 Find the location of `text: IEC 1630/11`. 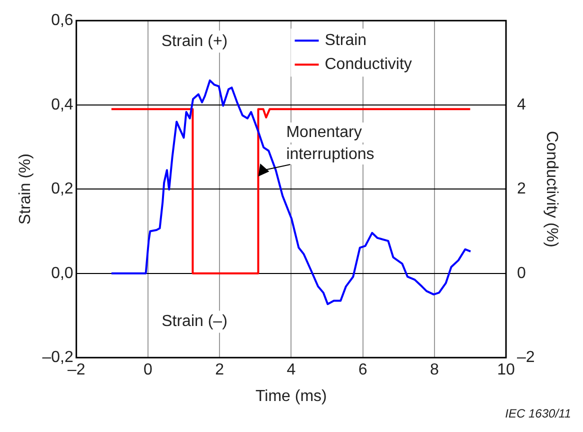

text: IEC 1630/11 is located at coordinates (538, 413).